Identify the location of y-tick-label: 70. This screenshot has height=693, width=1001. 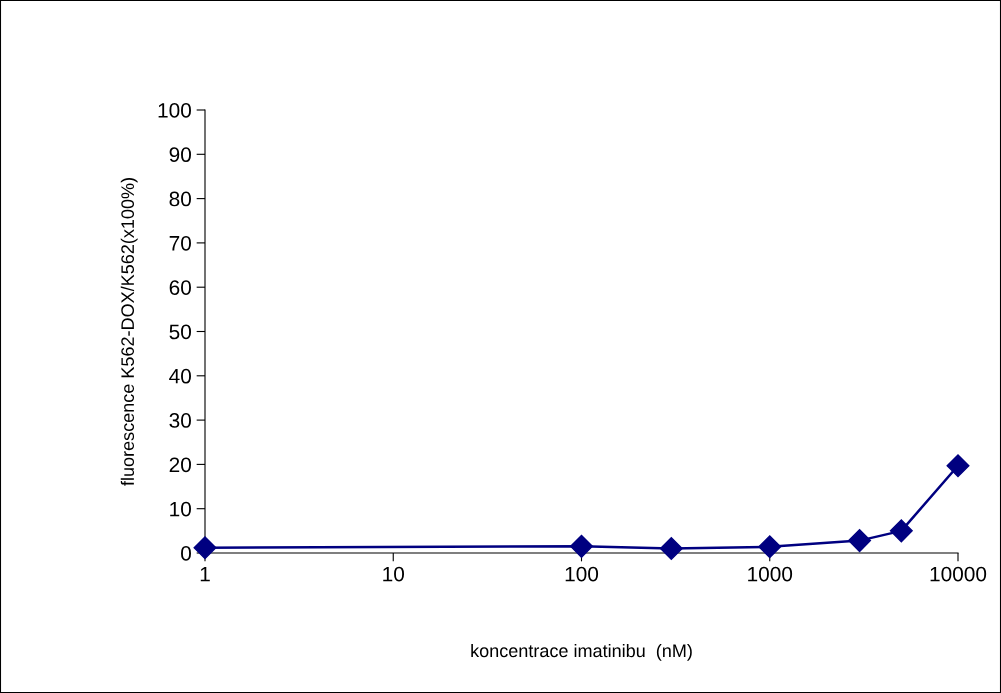
(180, 243).